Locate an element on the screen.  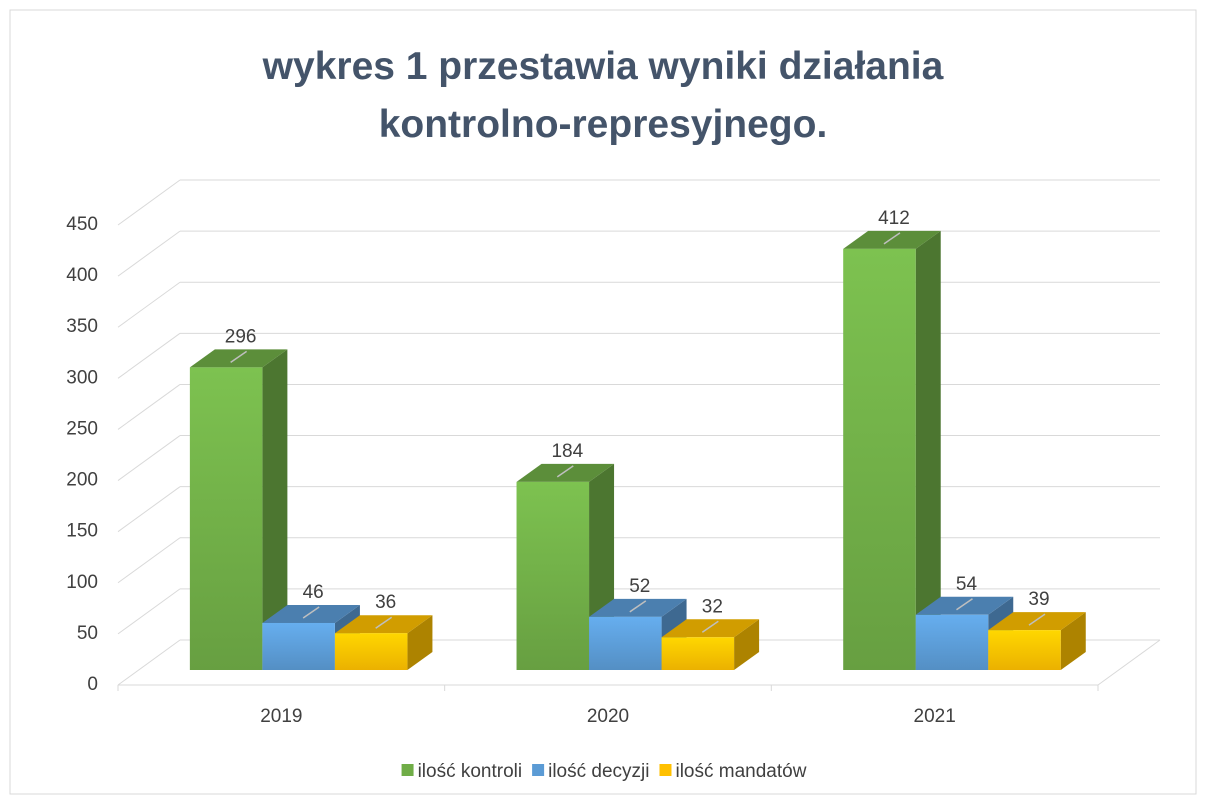
floor-edge is located at coordinates (1129, 662).